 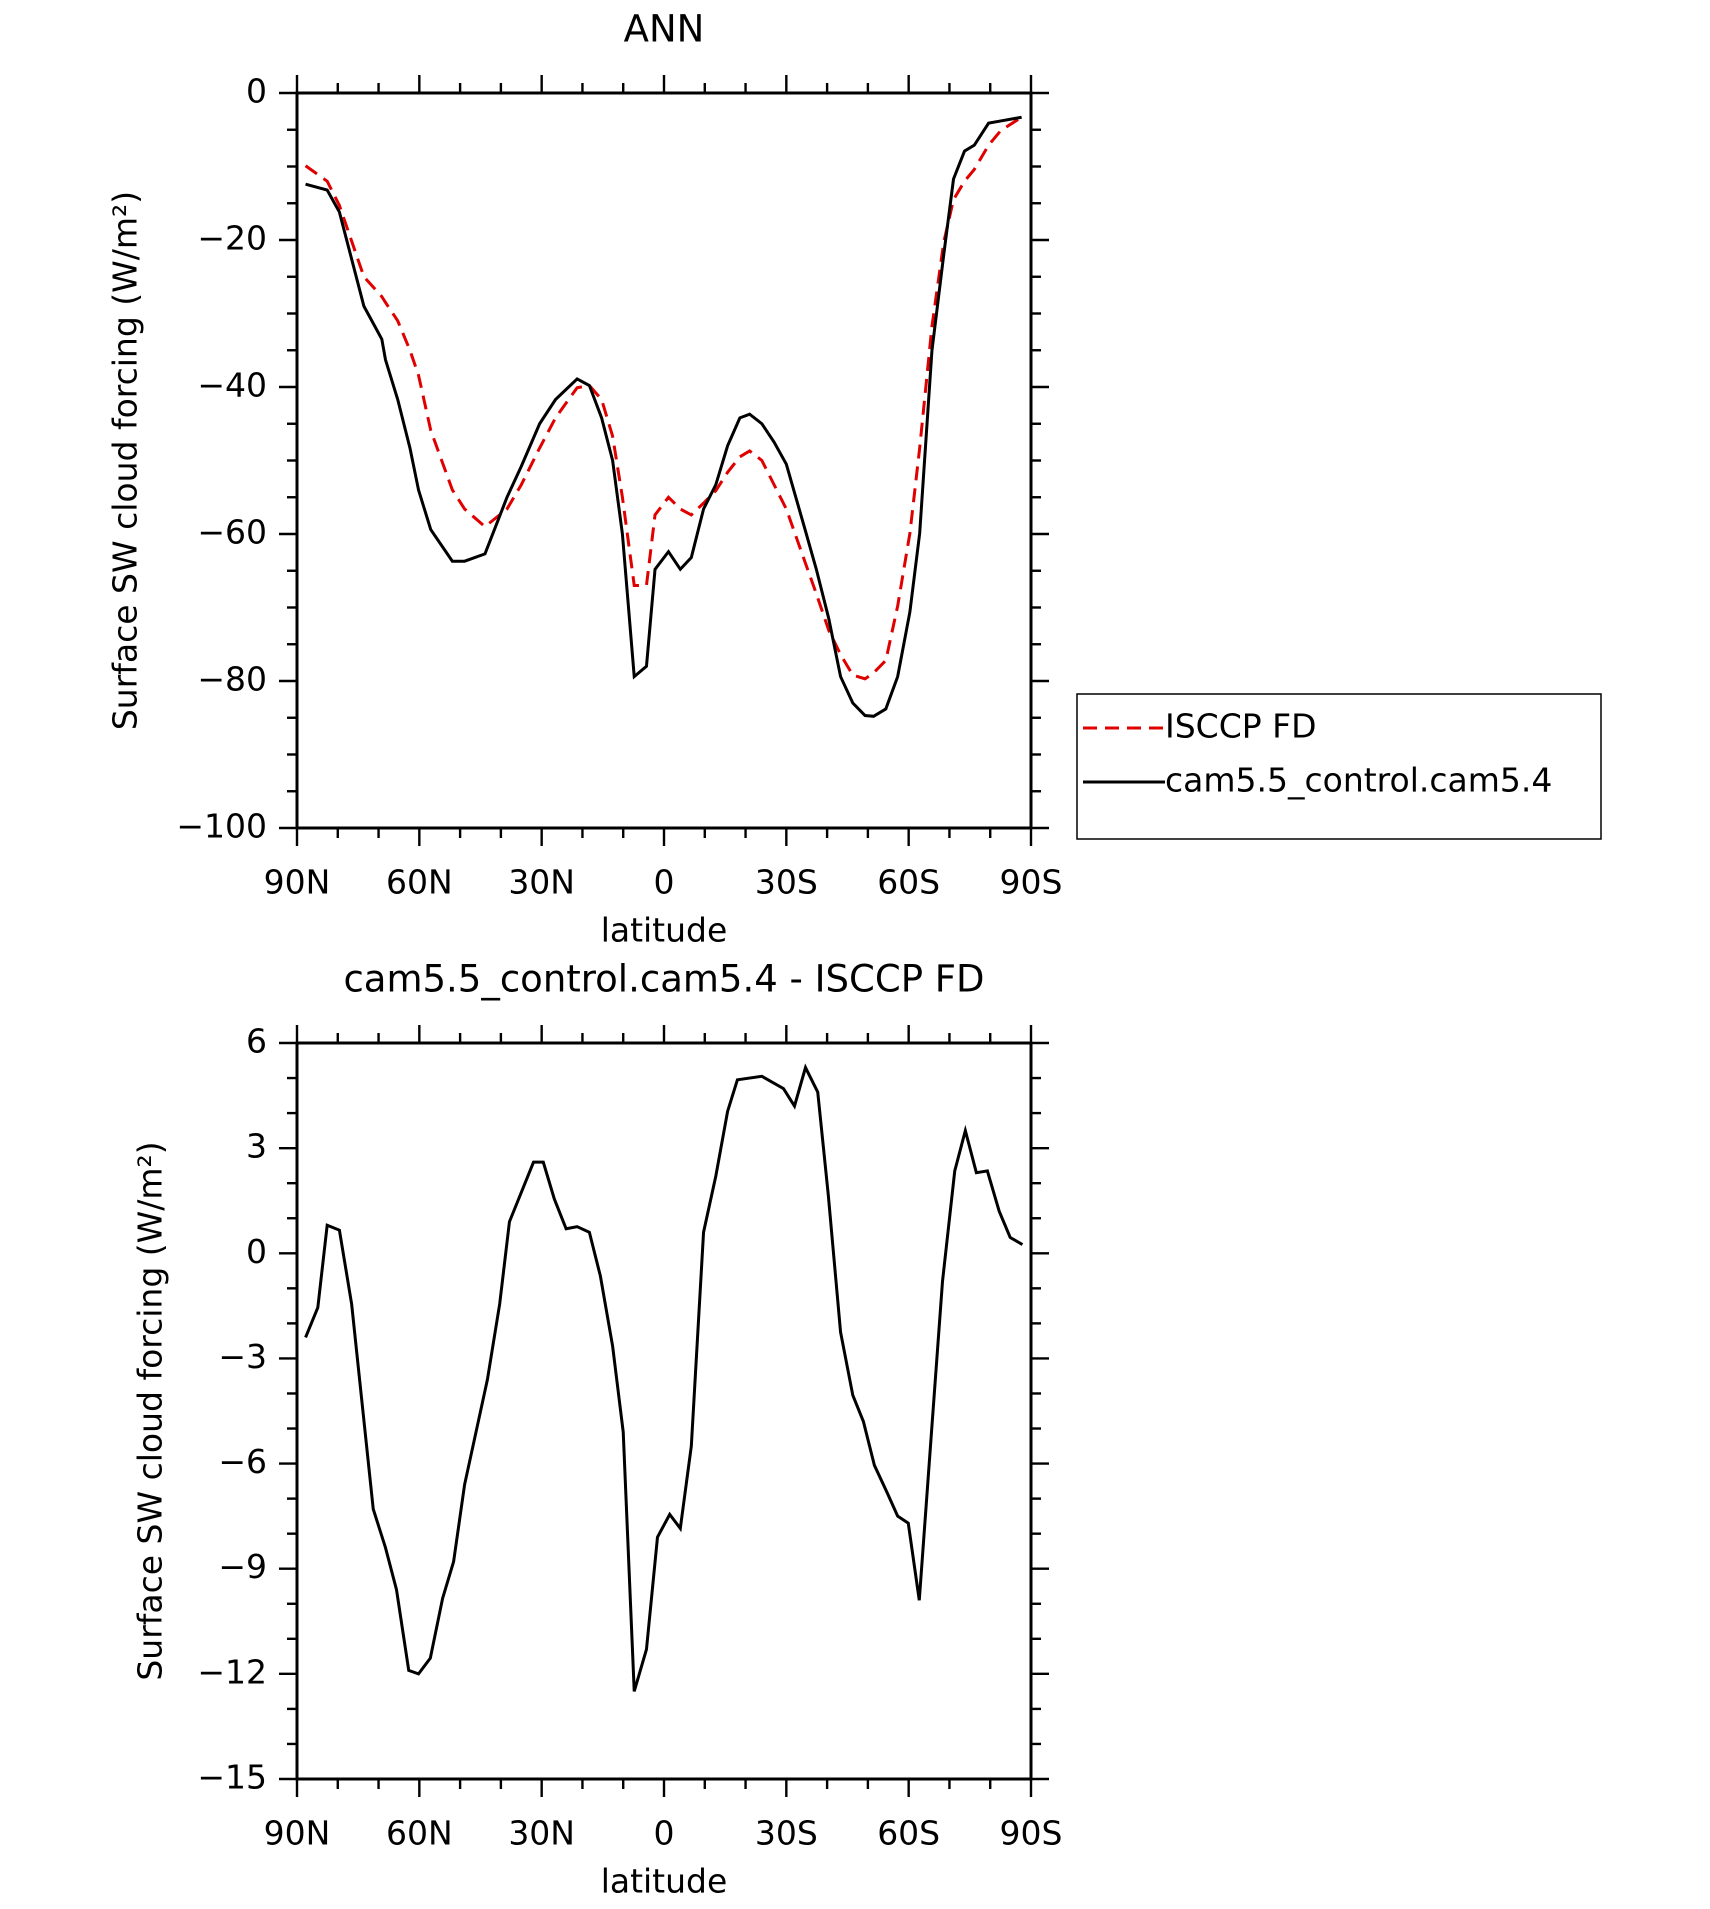 What do you see at coordinates (256, 1041) in the screenshot?
I see `y-tick-label: 6` at bounding box center [256, 1041].